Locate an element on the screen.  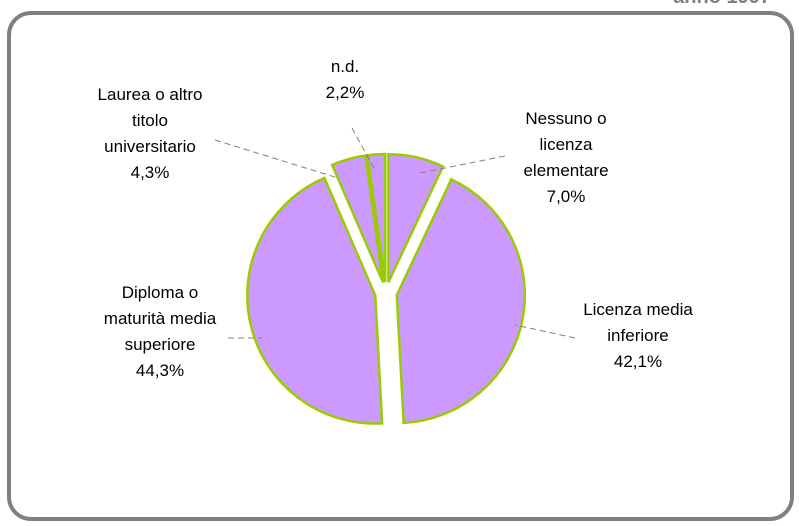
slice-label: Laurea o altro titolo universitario is located at coordinates (150, 120).